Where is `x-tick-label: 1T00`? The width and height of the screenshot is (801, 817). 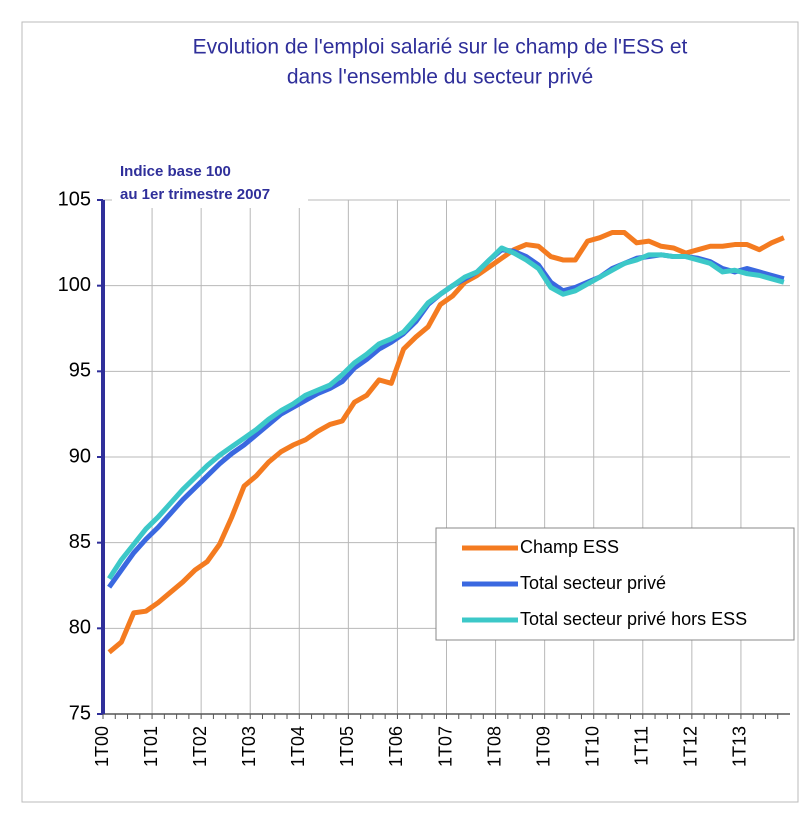 x-tick-label: 1T00 is located at coordinates (102, 746).